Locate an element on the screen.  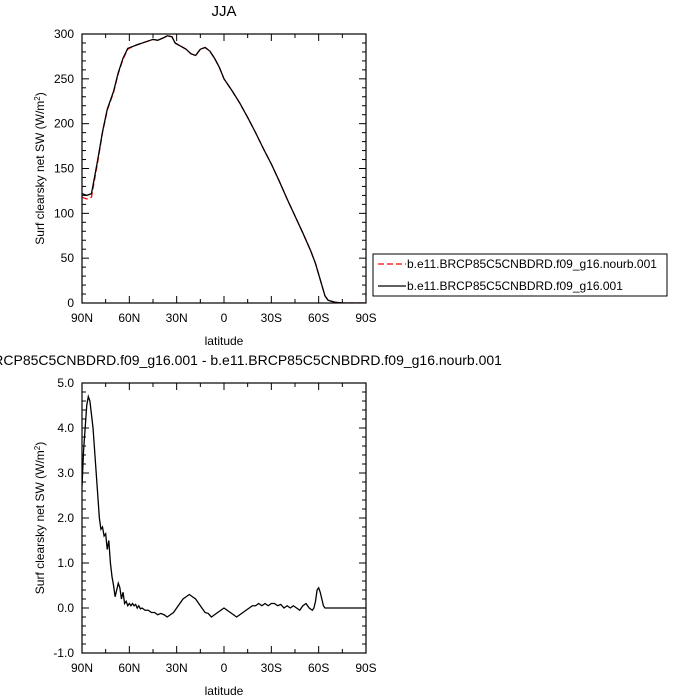
y-tick-label: 3.0 is located at coordinates (65, 473).